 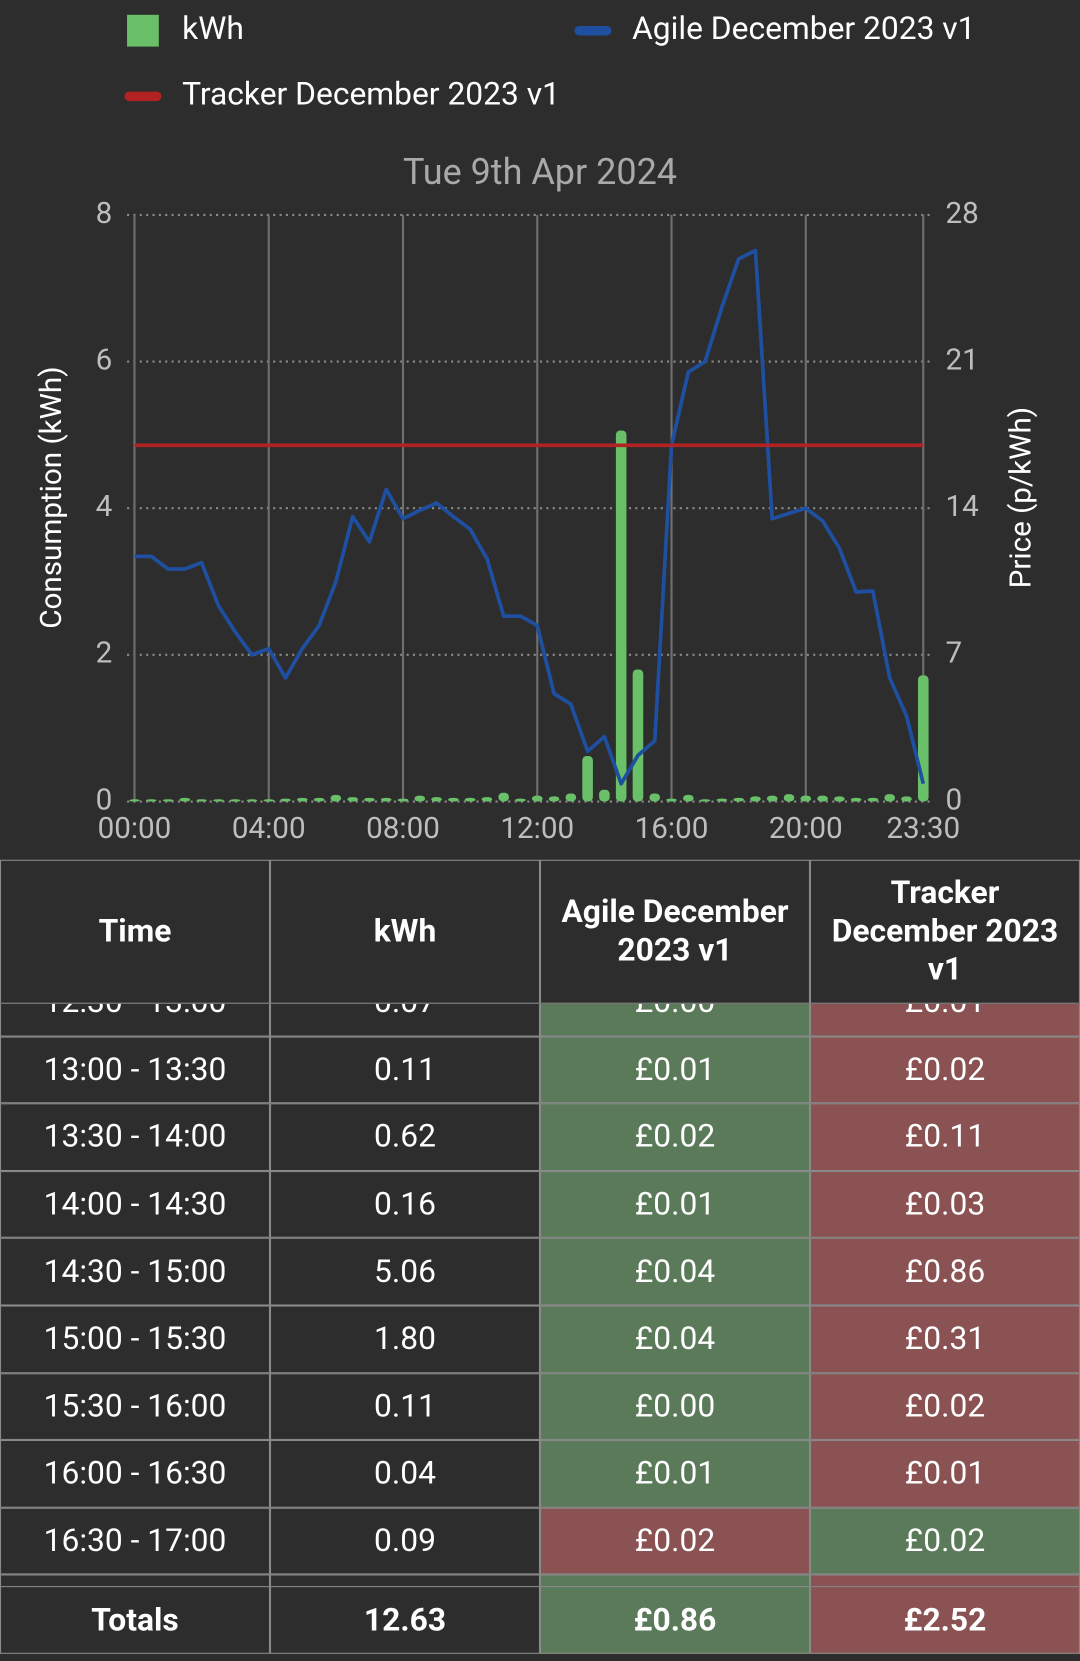 What do you see at coordinates (135, 1474) in the screenshot?
I see `time-cell: 16:00 - 16:30` at bounding box center [135, 1474].